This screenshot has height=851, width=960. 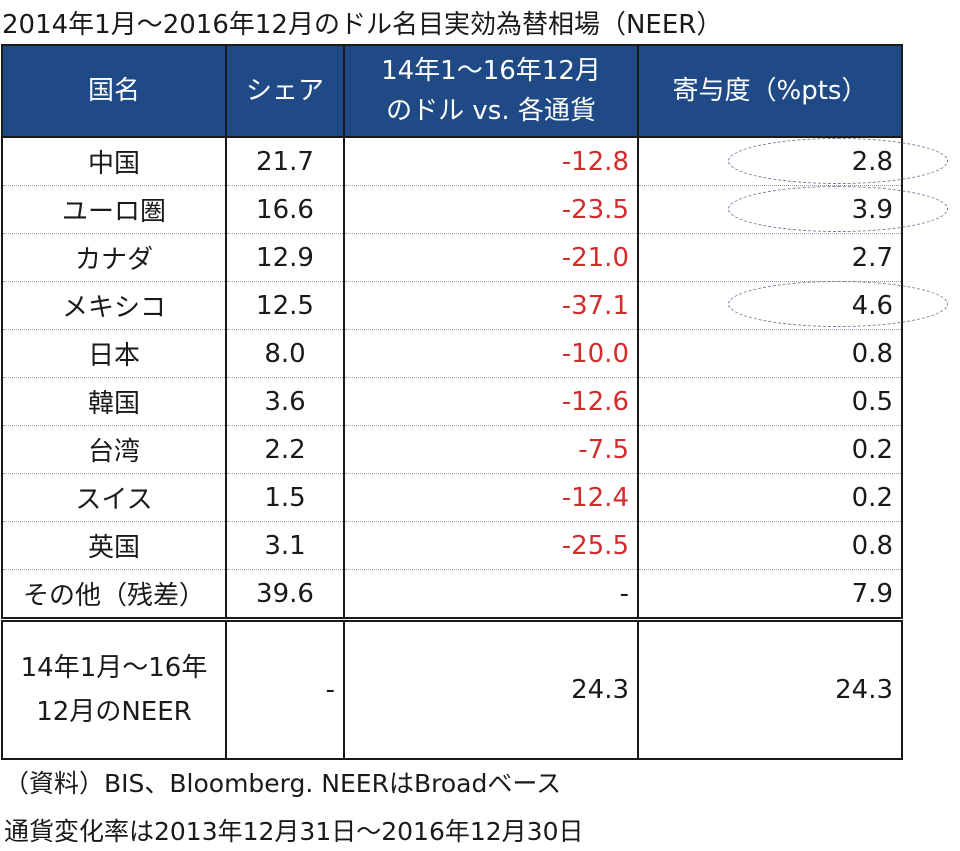 What do you see at coordinates (114, 545) in the screenshot?
I see `country-name: 英国` at bounding box center [114, 545].